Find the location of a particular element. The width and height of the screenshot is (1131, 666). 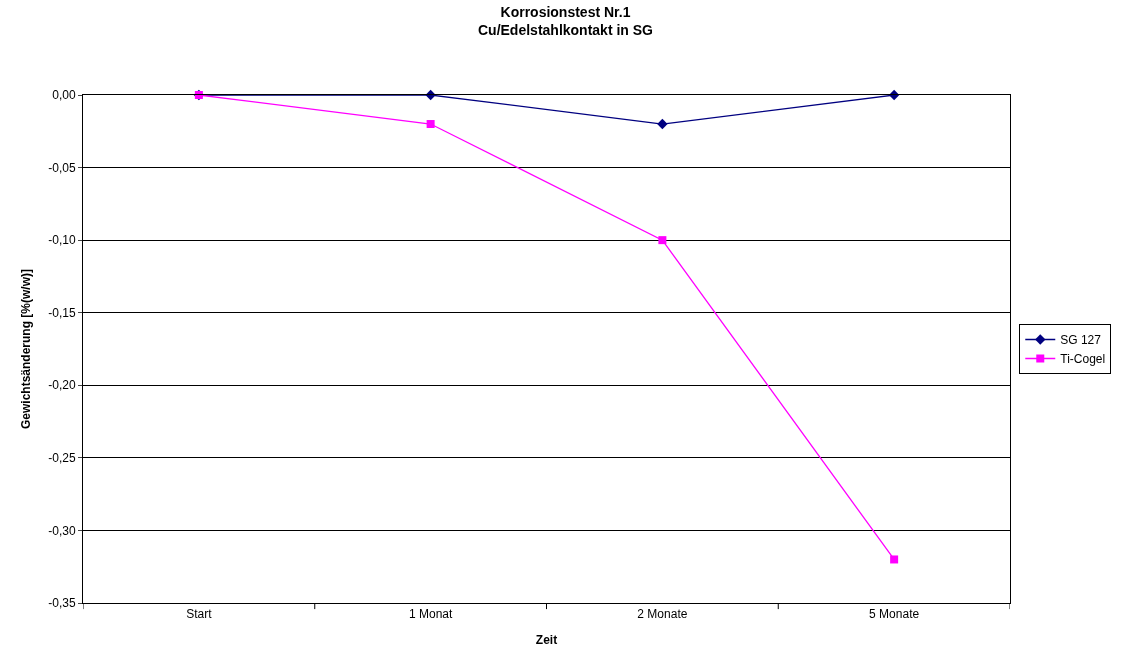

x-tick-label: Start is located at coordinates (199, 614).